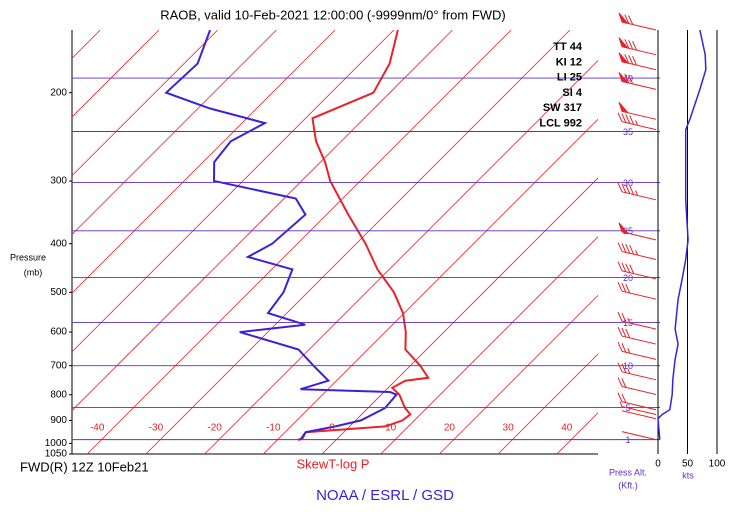 The image size is (745, 515). What do you see at coordinates (627, 440) in the screenshot?
I see `altitude-label: 1` at bounding box center [627, 440].